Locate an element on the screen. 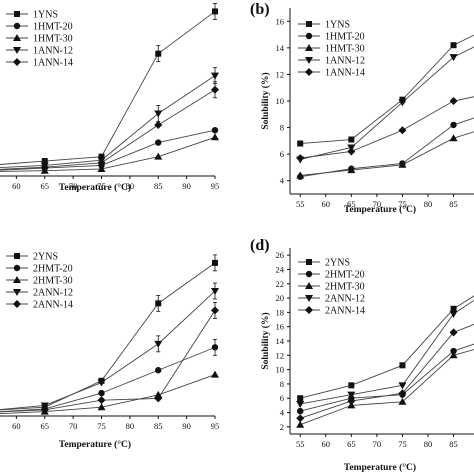  panel-label: (d) is located at coordinates (260, 245).